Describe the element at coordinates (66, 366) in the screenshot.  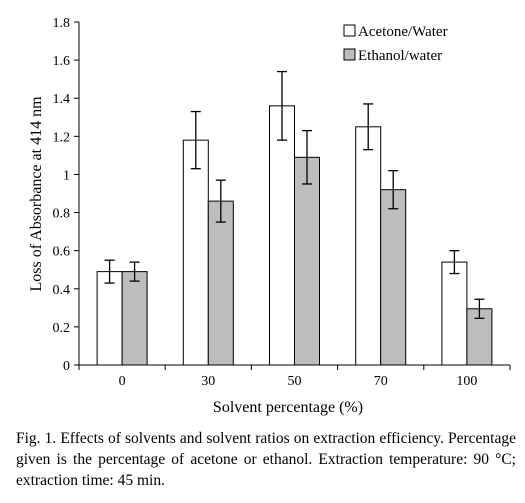
I see `y-tick-label: 0` at that location.